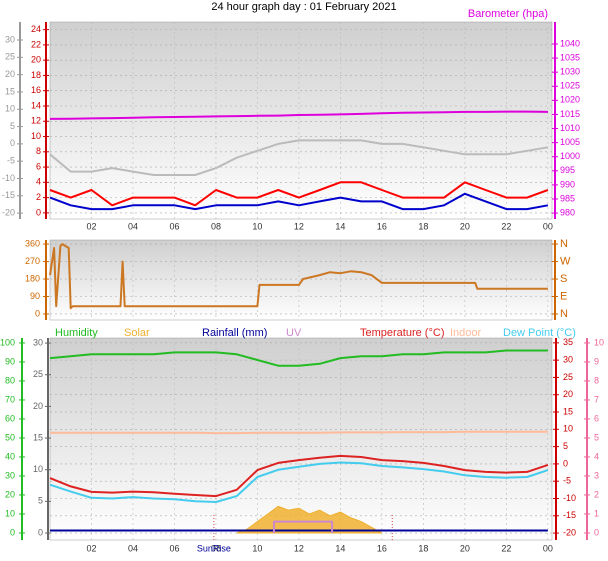 Image resolution: width=608 pixels, height=561 pixels. Describe the element at coordinates (570, 43) in the screenshot. I see `y-tick-label: 1040` at that location.